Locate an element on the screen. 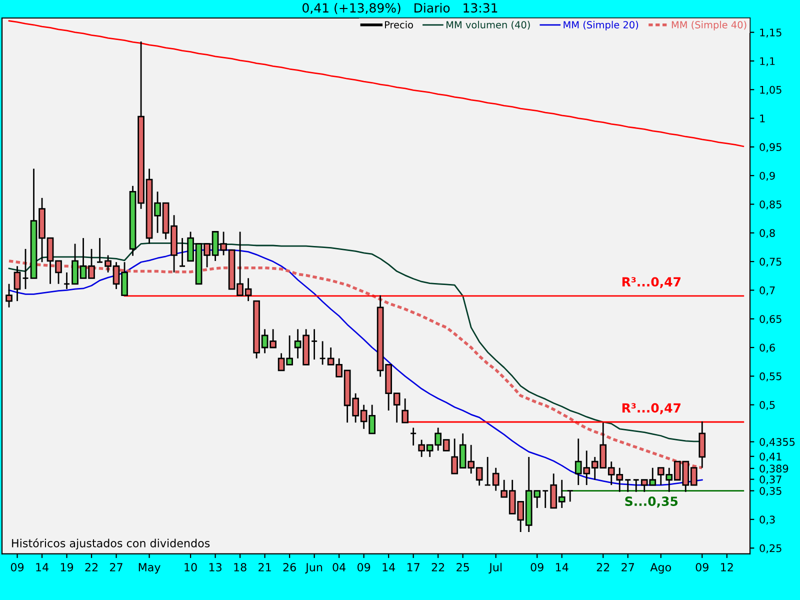 This screenshot has height=600, width=800. y-tick-label: 0,25 is located at coordinates (771, 549).